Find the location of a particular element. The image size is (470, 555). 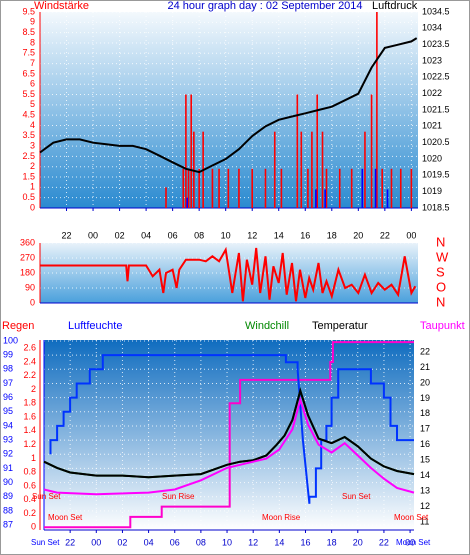

y-tick-label: W is located at coordinates (442, 256).